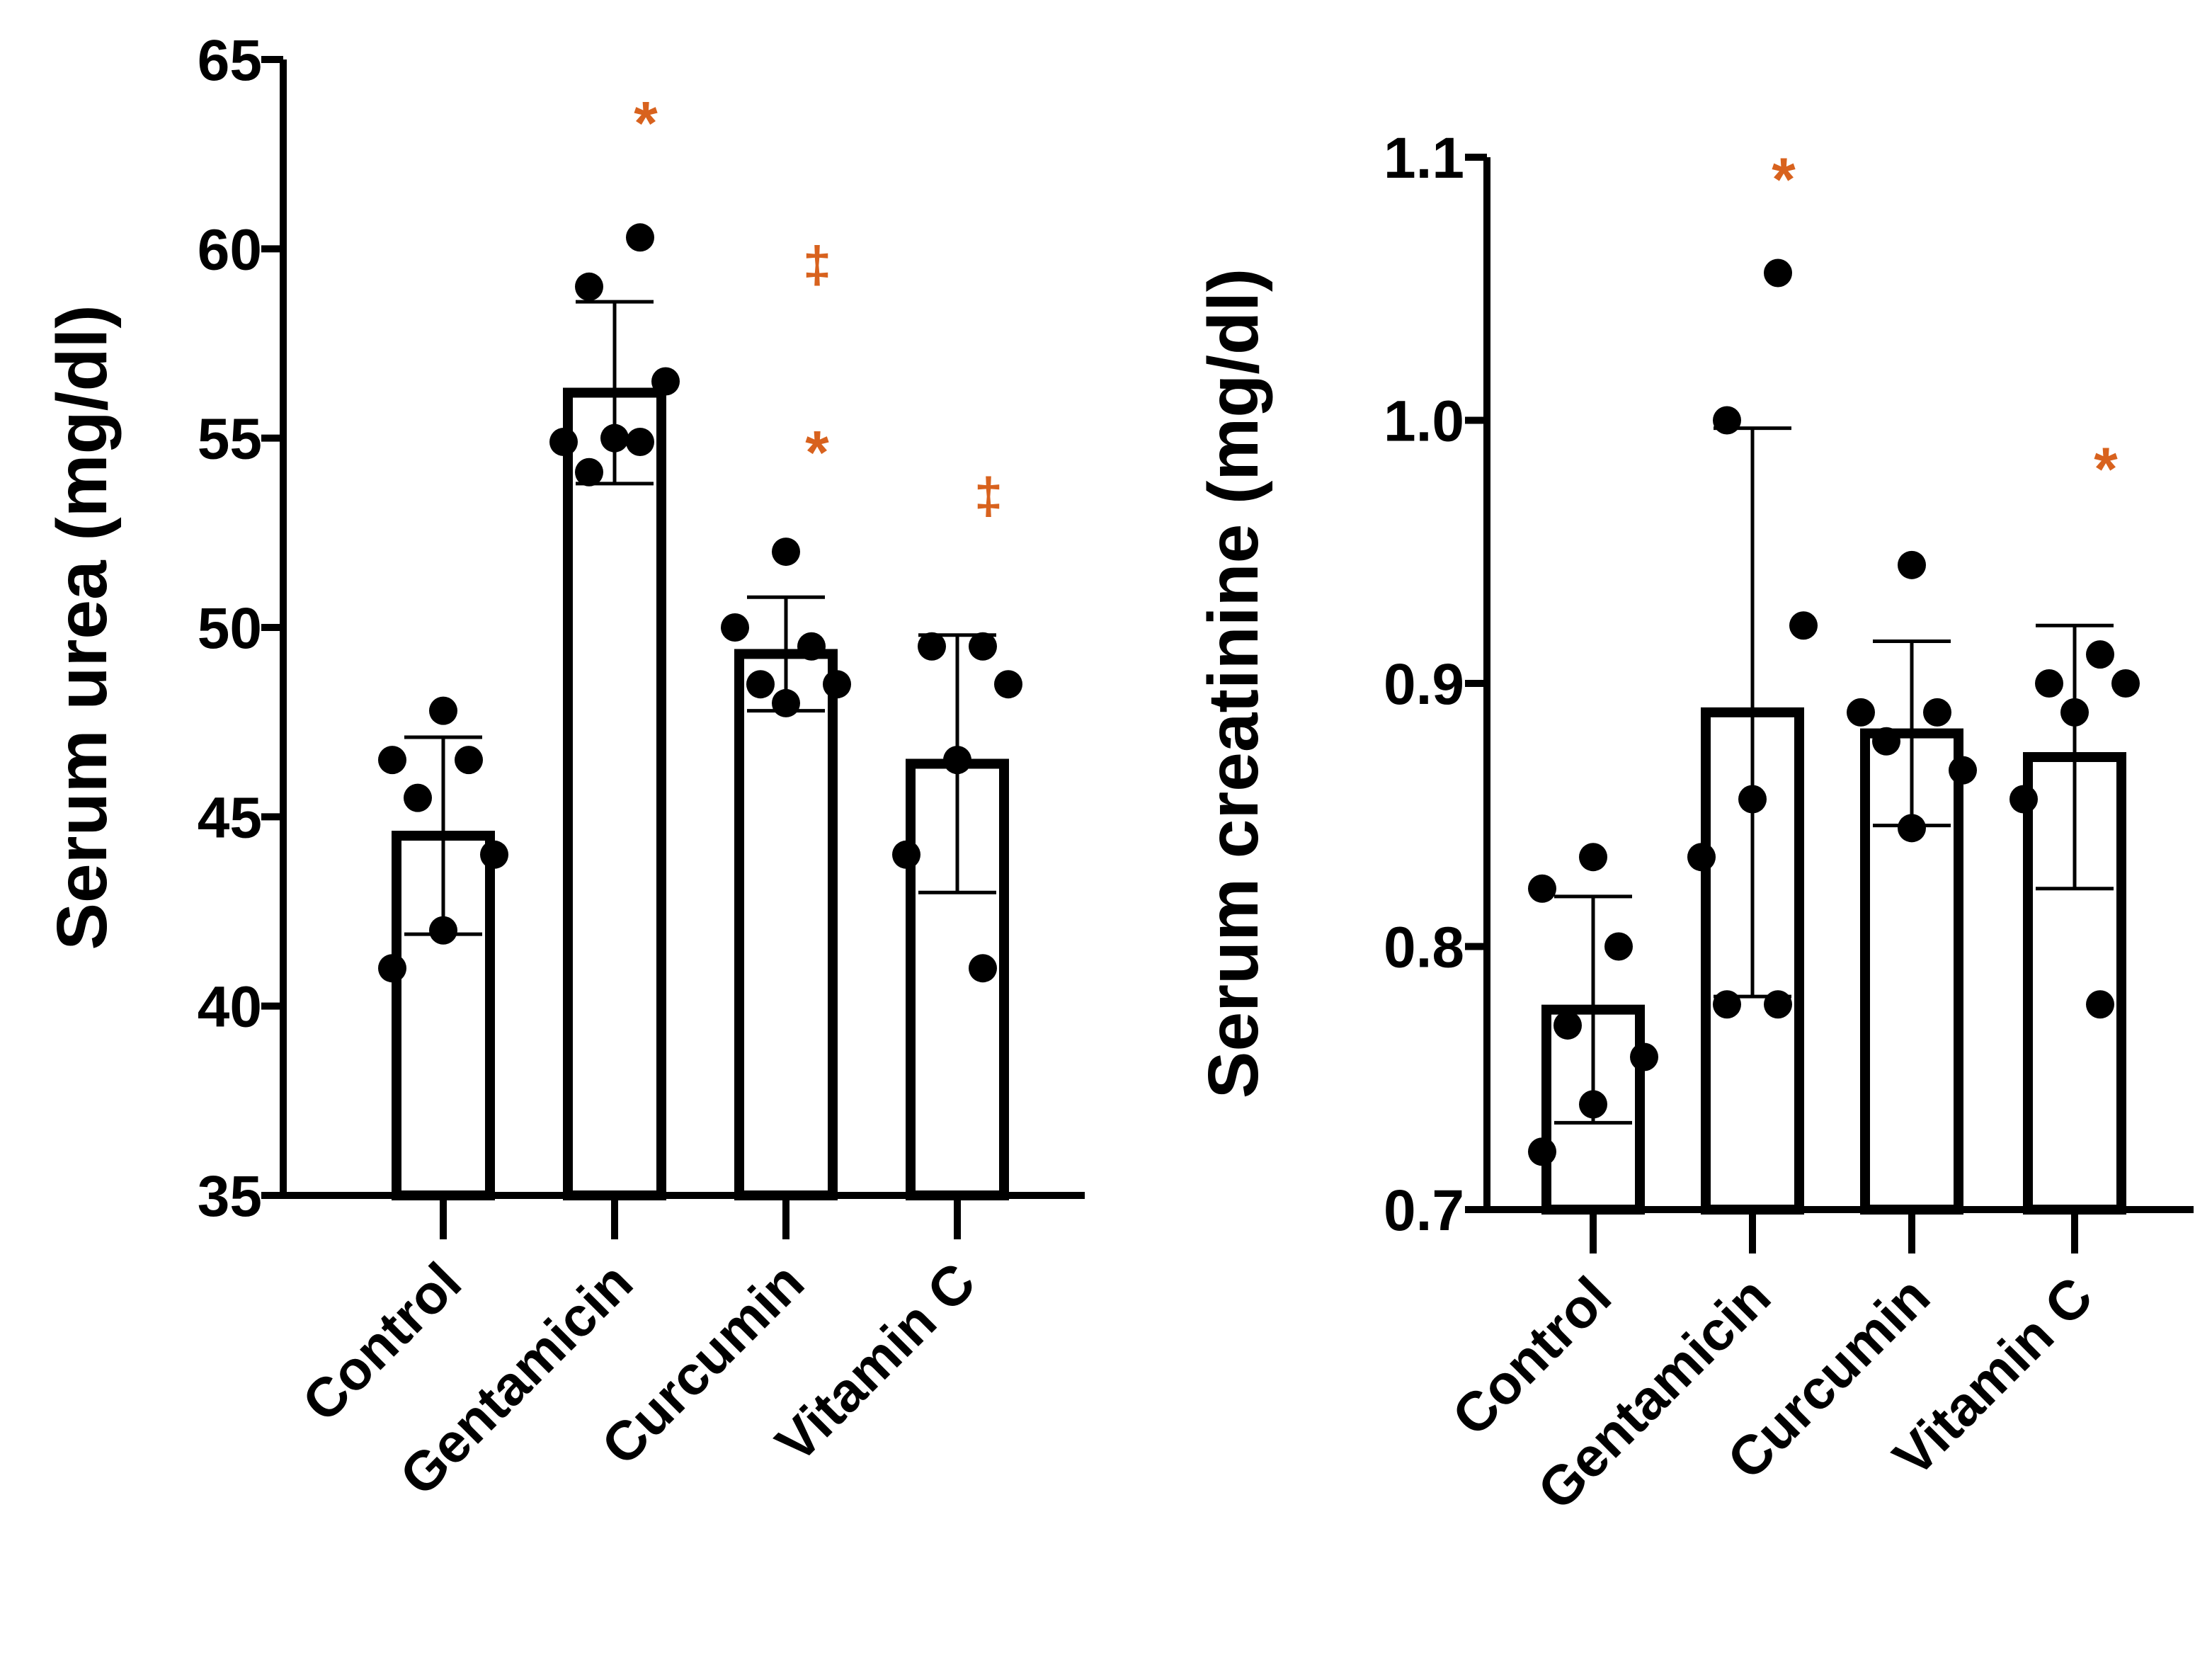  I want to click on y-tick-label: 40, so click(230, 1007).